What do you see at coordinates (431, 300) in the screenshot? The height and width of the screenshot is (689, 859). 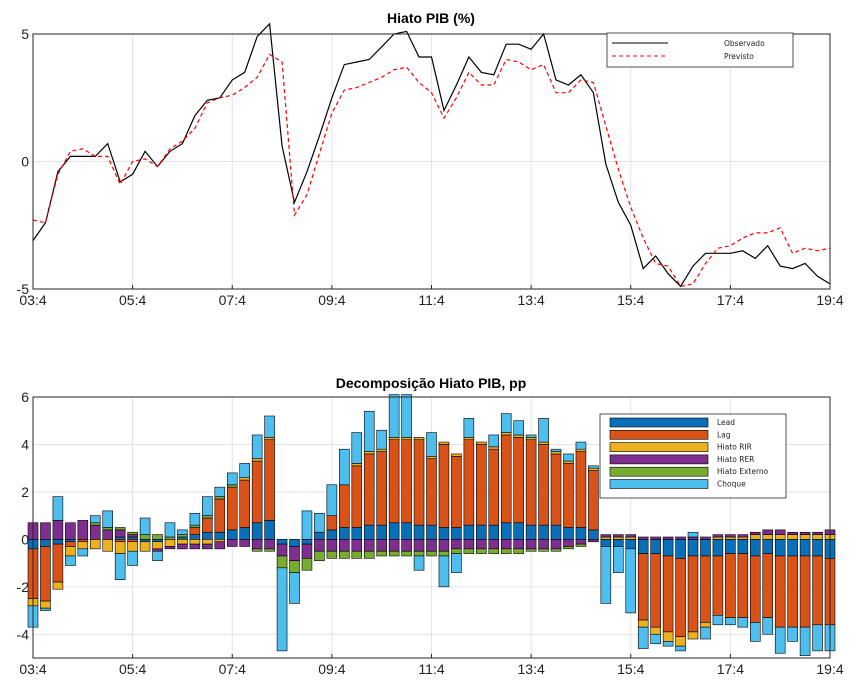 I see `x-tick-label: 11:4` at bounding box center [431, 300].